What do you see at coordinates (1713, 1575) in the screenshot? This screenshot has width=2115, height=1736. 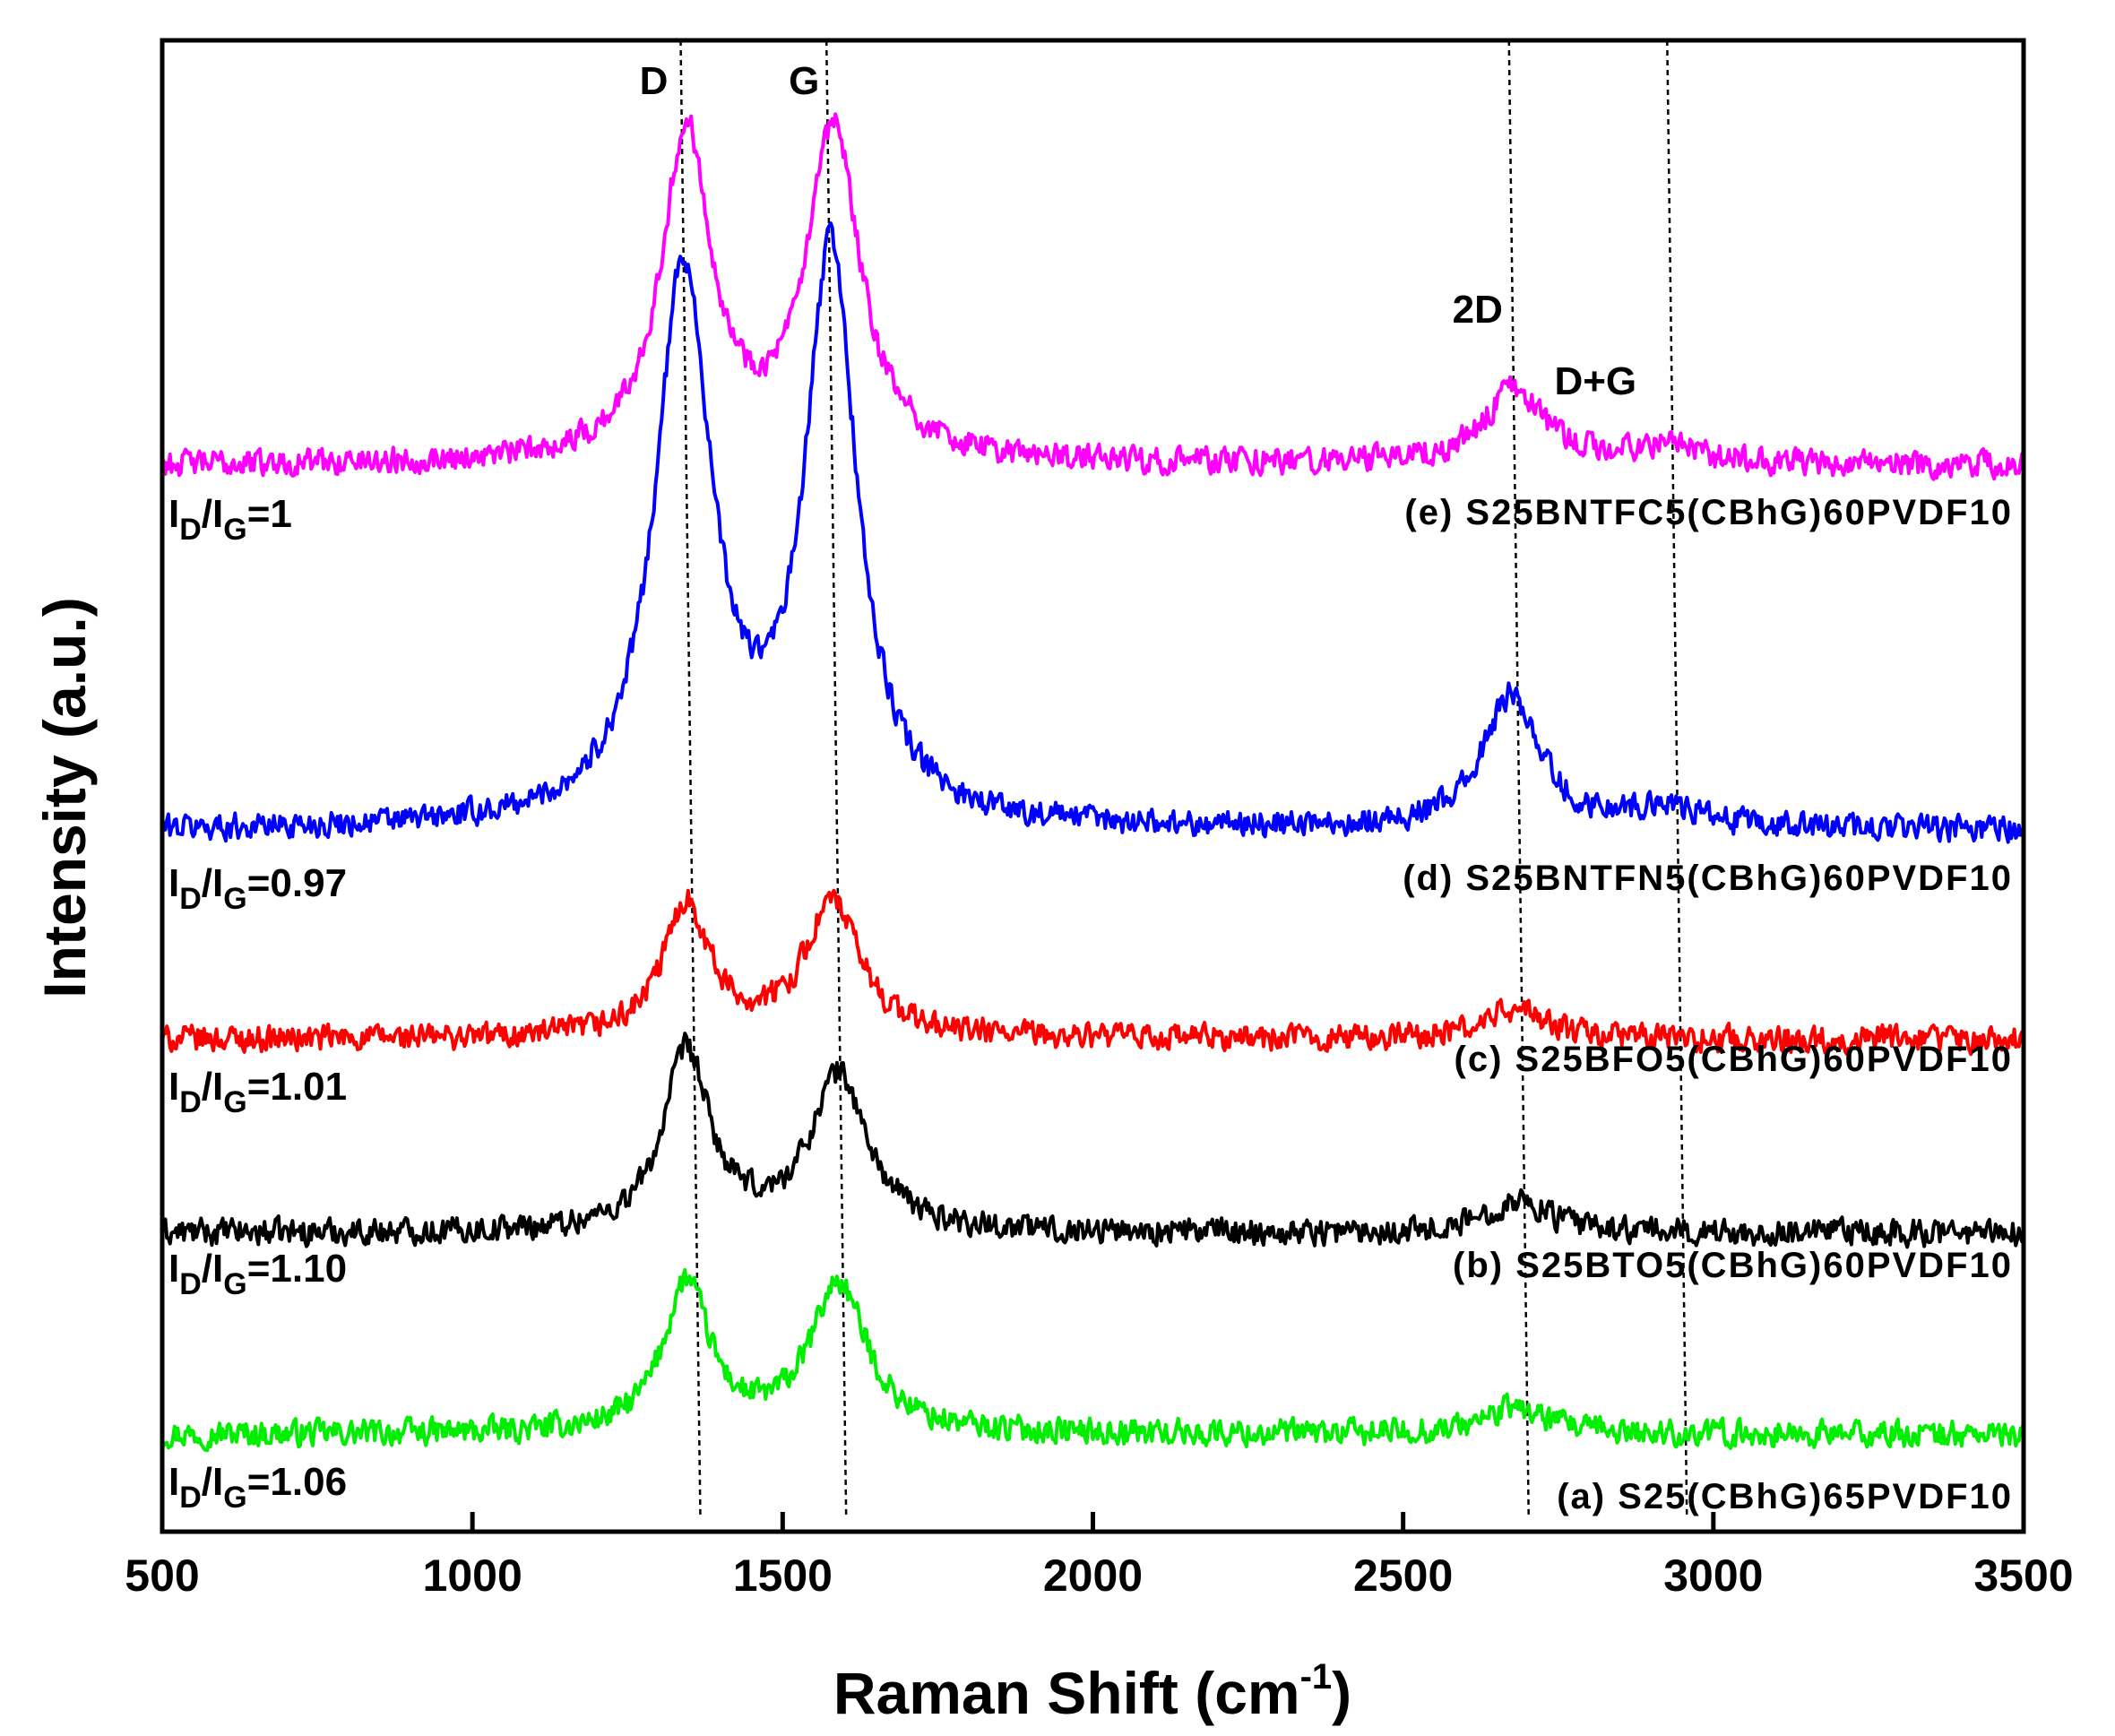 I see `x-tick-label: 3000` at bounding box center [1713, 1575].